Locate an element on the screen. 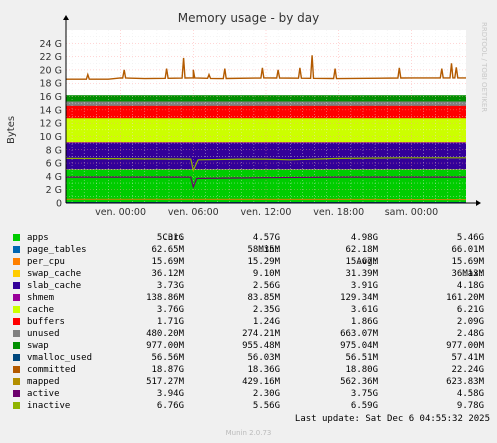  legend-name: vmalloc_used is located at coordinates (60, 358).